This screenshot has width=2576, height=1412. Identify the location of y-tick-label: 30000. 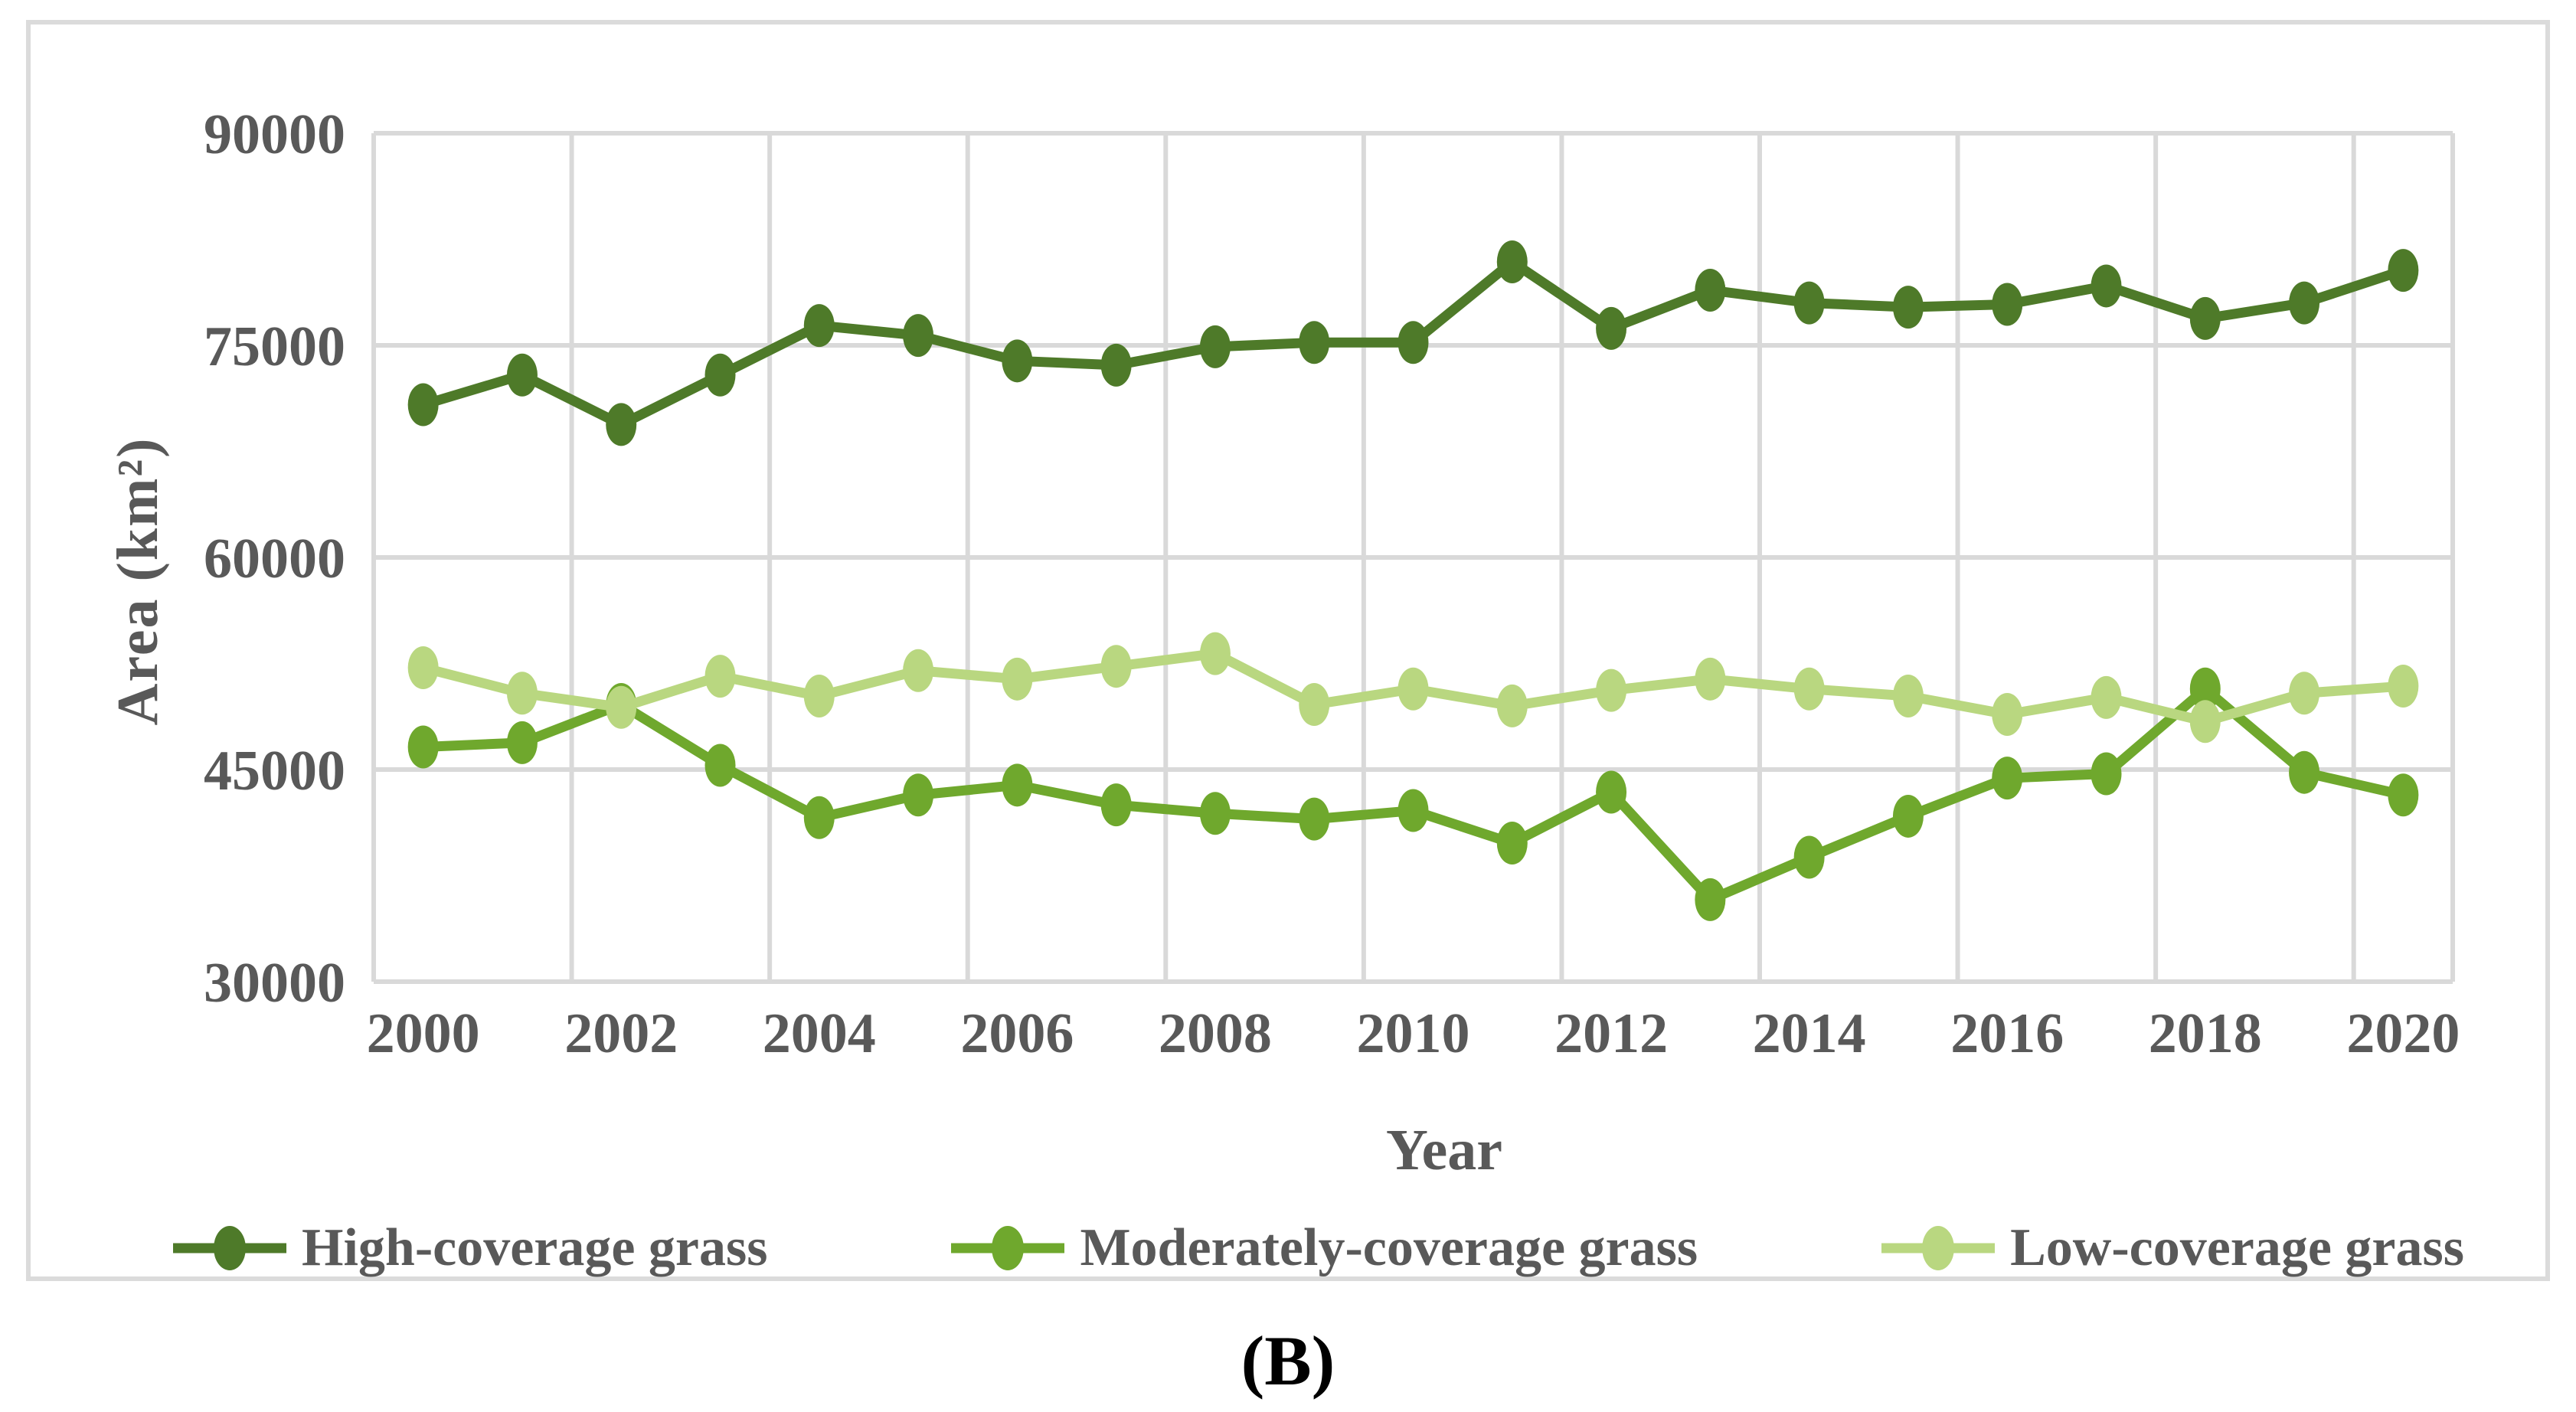
(274, 984).